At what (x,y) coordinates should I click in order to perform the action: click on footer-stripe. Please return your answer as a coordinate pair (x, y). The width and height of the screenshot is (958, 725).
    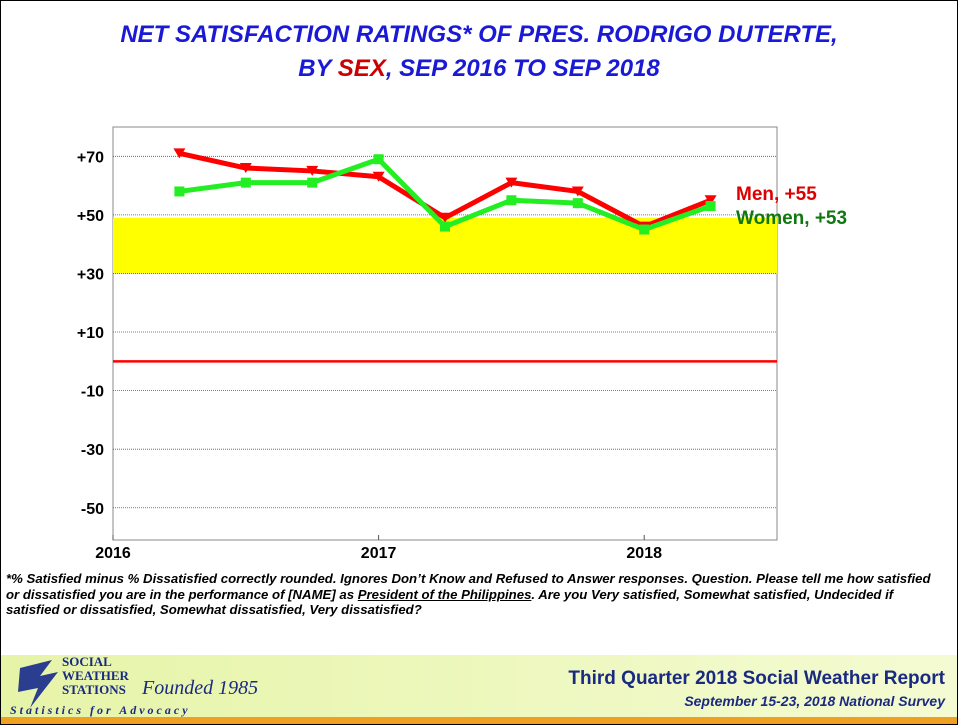
    Looking at the image, I should click on (479, 720).